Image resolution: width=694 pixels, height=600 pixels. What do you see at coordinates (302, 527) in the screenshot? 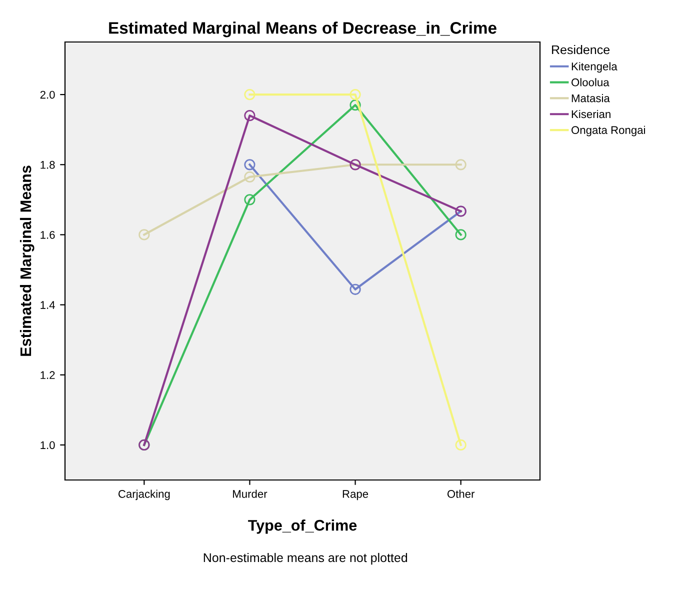
I see `x-axis-title: Type_of_Crime` at bounding box center [302, 527].